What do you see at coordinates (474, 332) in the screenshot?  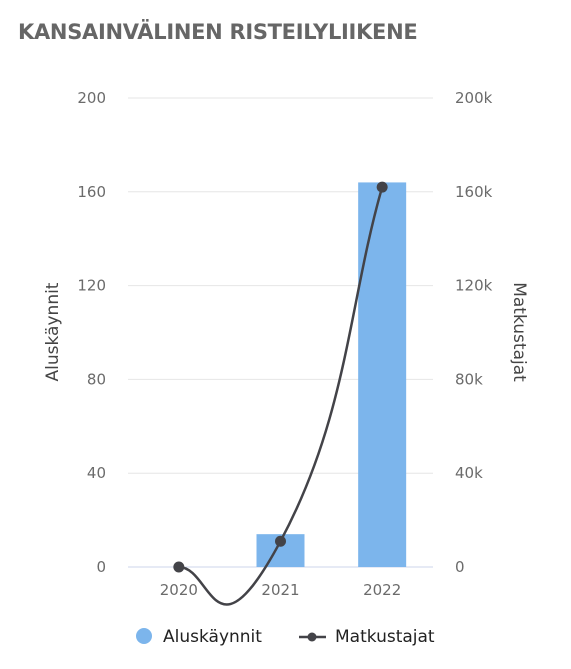 I see `right-axis-ticks: 0 40k 80k 120k 160k 200k` at bounding box center [474, 332].